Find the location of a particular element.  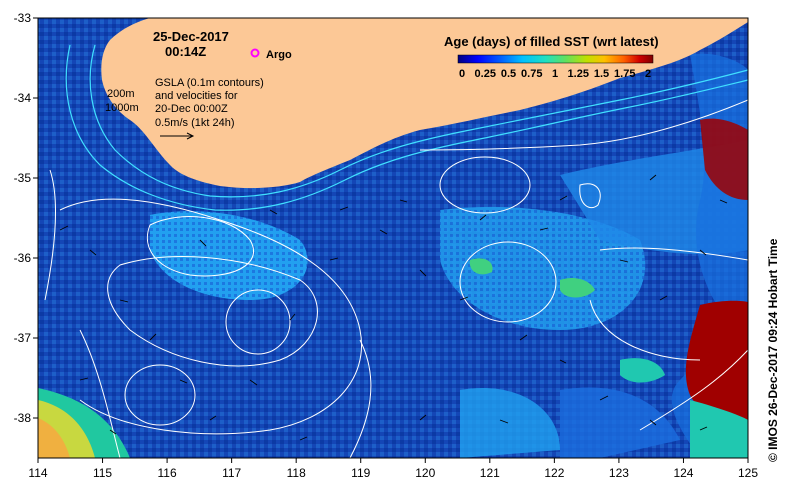

gsla-line1: GSLA (0.1m contours) is located at coordinates (209, 83).